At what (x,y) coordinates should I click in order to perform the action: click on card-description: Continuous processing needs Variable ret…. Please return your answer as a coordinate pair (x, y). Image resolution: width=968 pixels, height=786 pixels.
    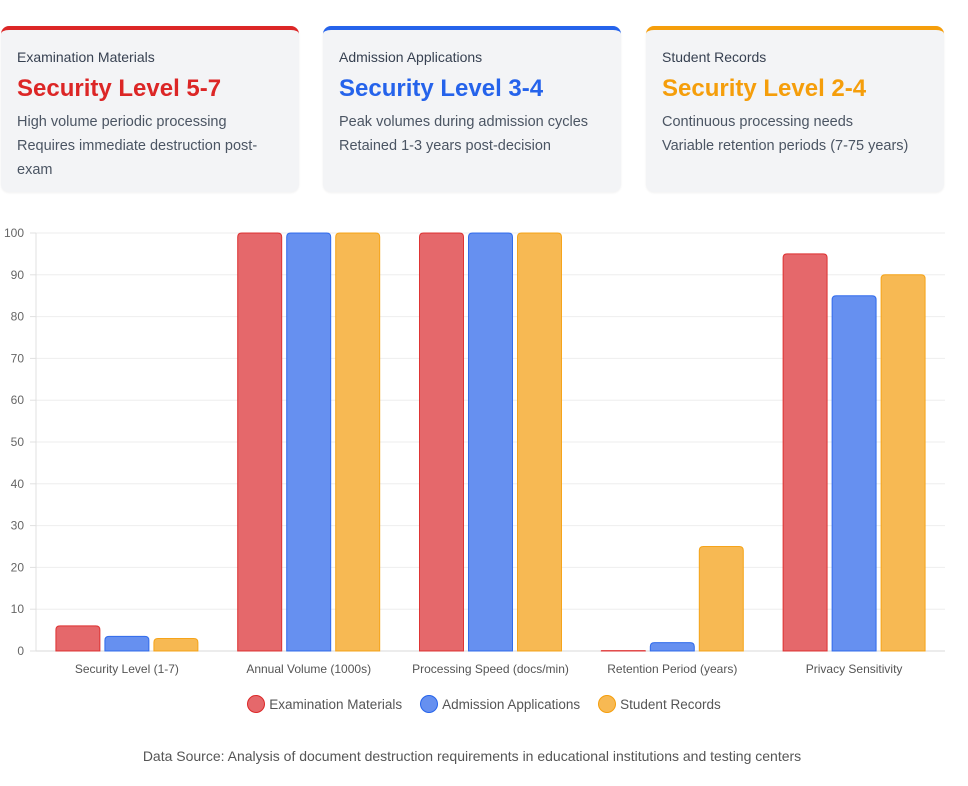
    Looking at the image, I should click on (795, 134).